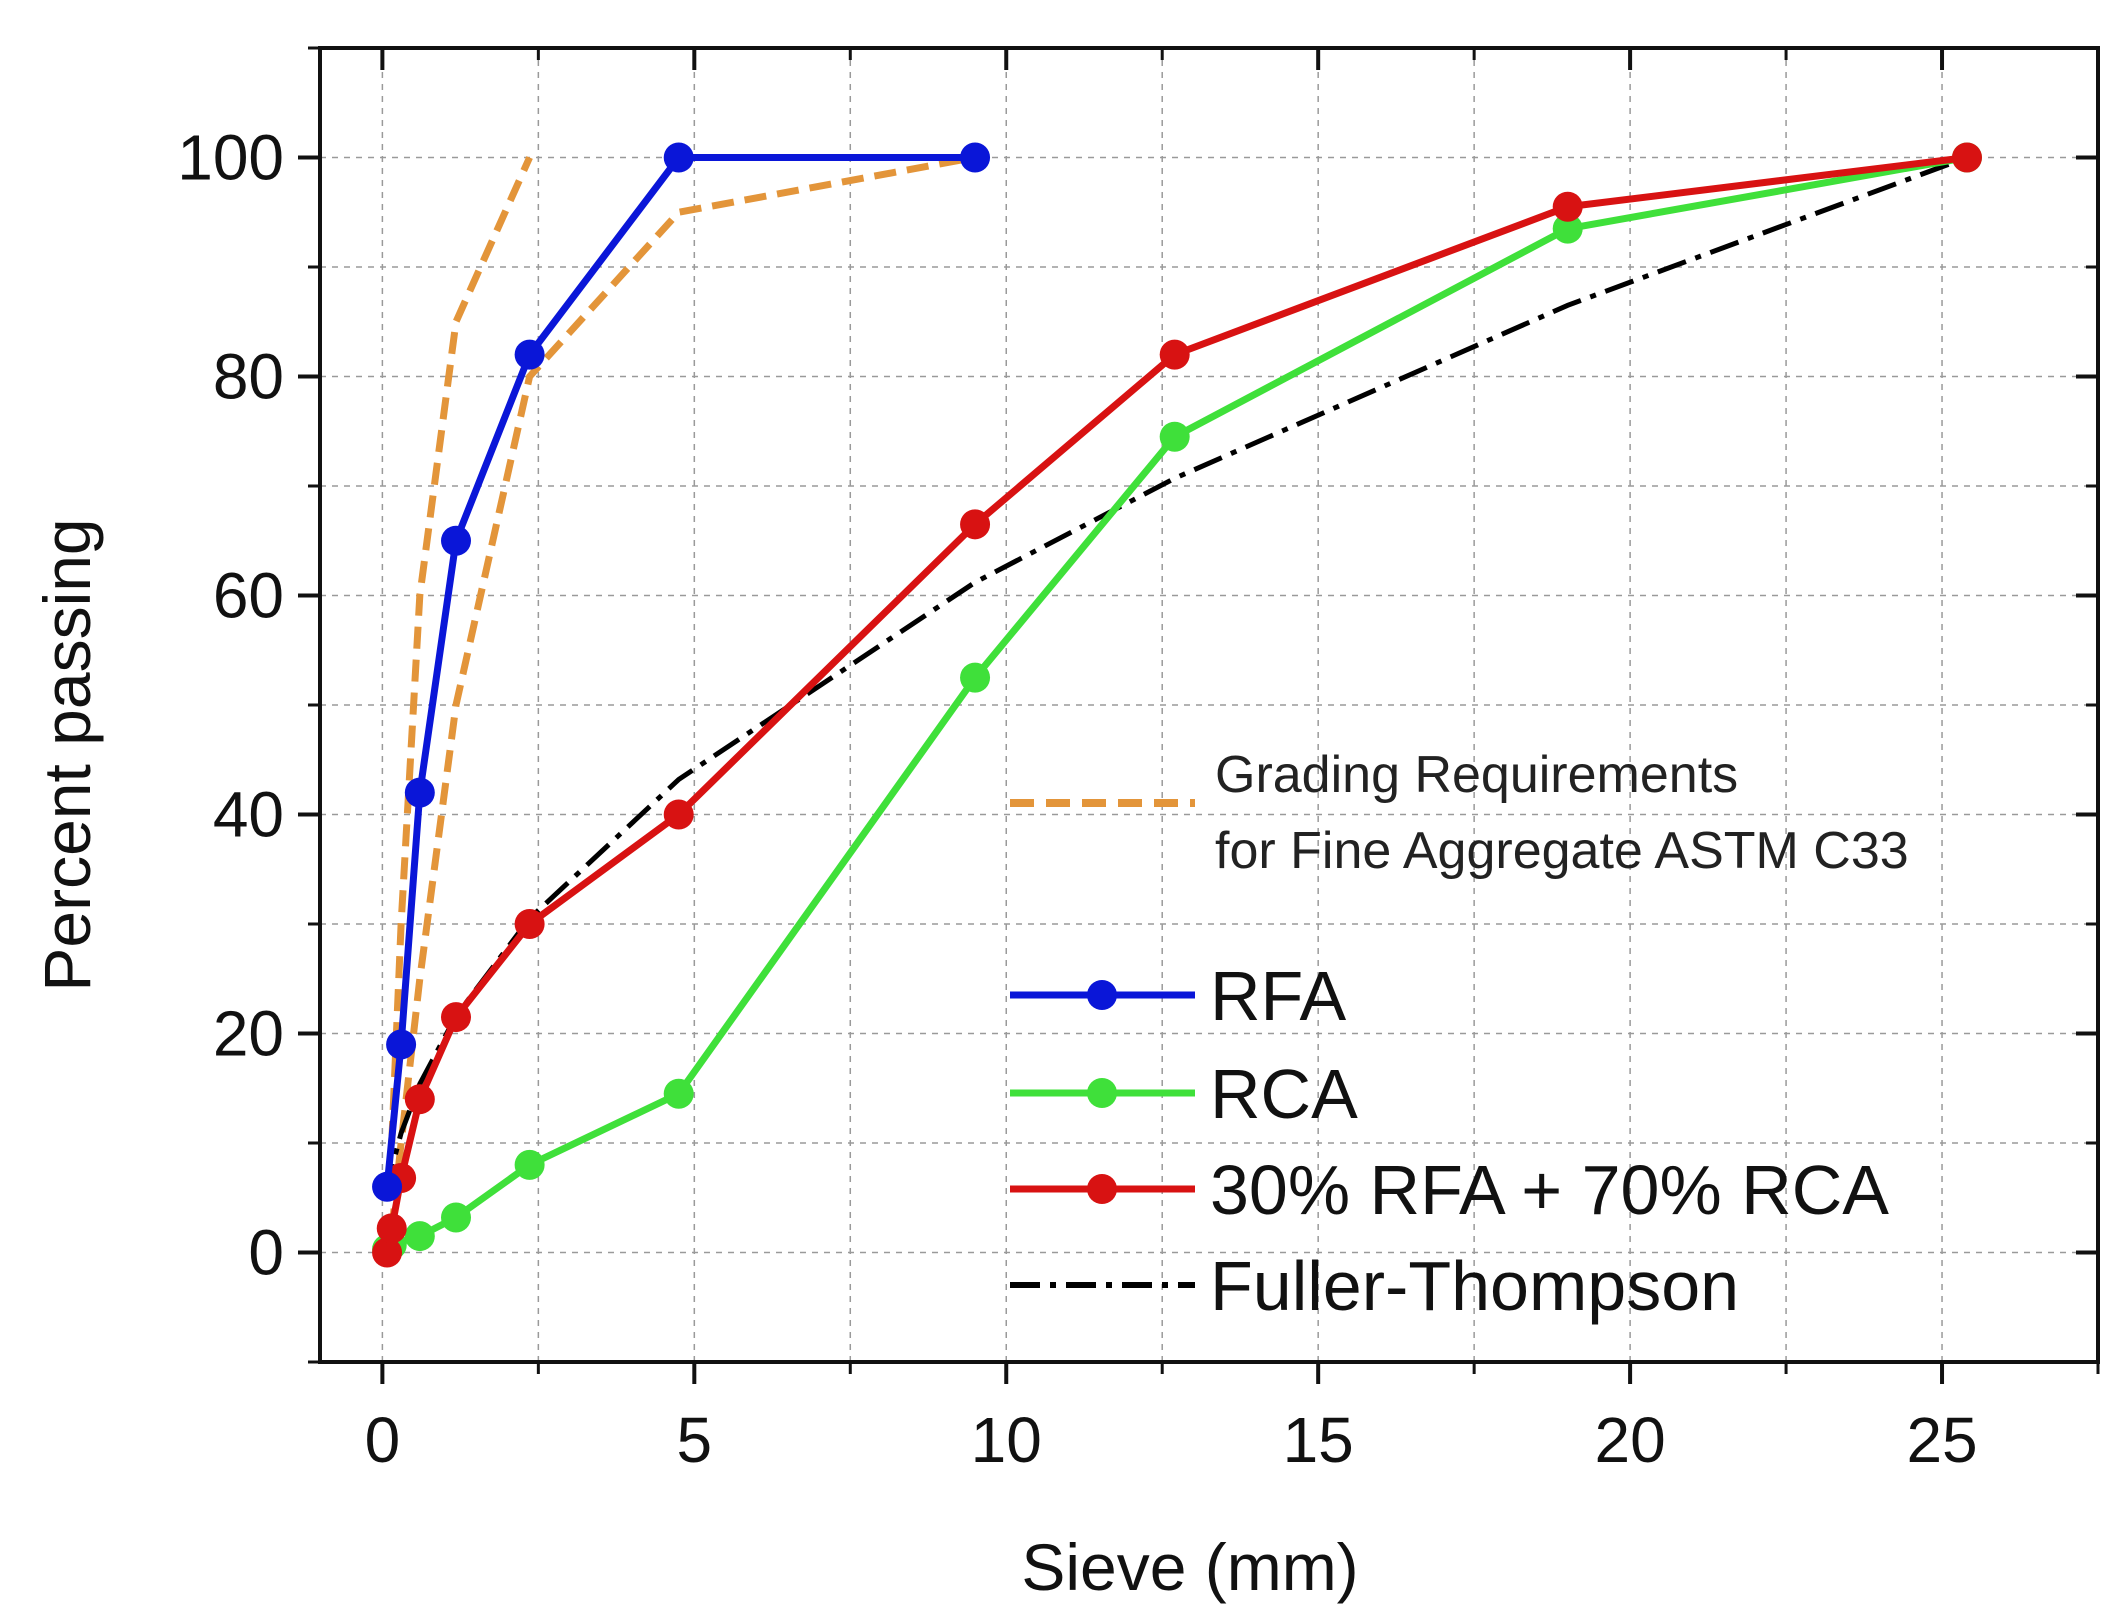 The image size is (2124, 1623). Describe the element at coordinates (1474, 1286) in the screenshot. I see `legend-fuller-label: Fuller-Thompson` at that location.